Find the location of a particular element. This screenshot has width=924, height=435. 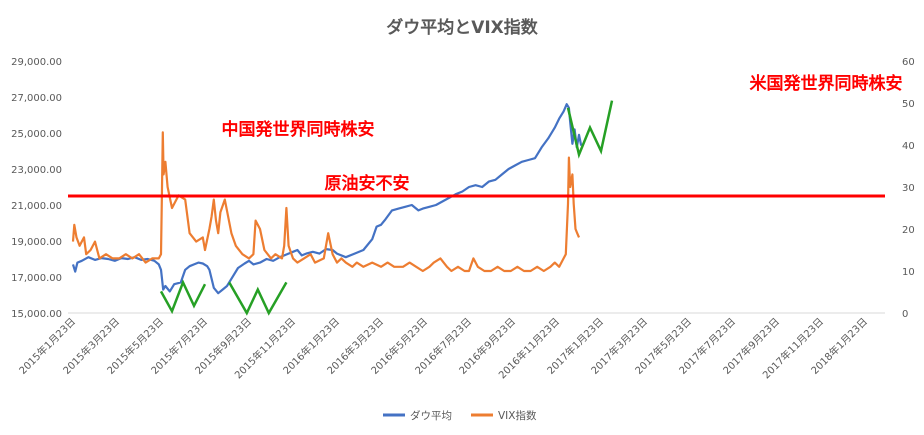

left-tick-label: 19,000.00 is located at coordinates (36, 242).